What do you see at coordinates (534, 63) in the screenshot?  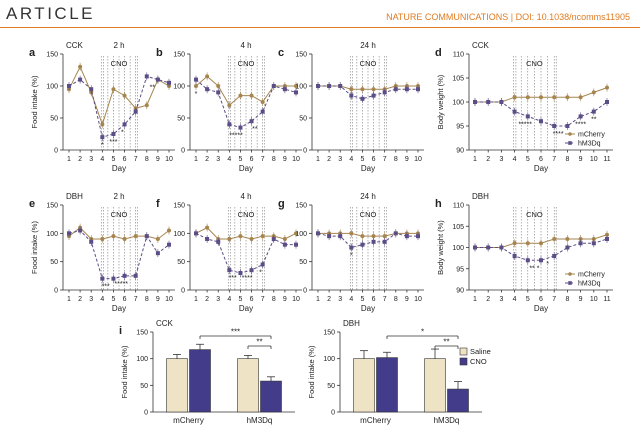 I see `cno-label: CNO` at bounding box center [534, 63].